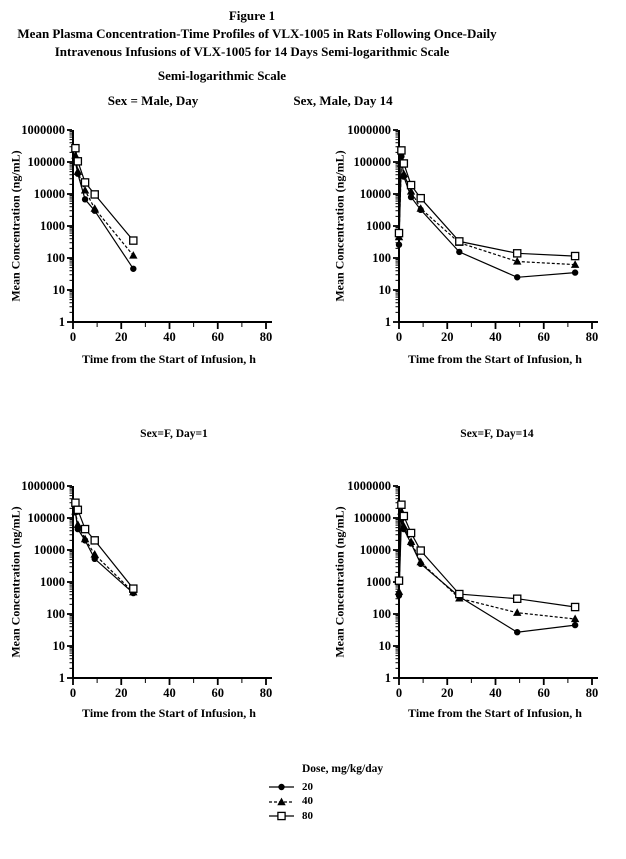  I want to click on x-axis-title-male-day14: Time from the Start of Infusion, h, so click(495, 359).